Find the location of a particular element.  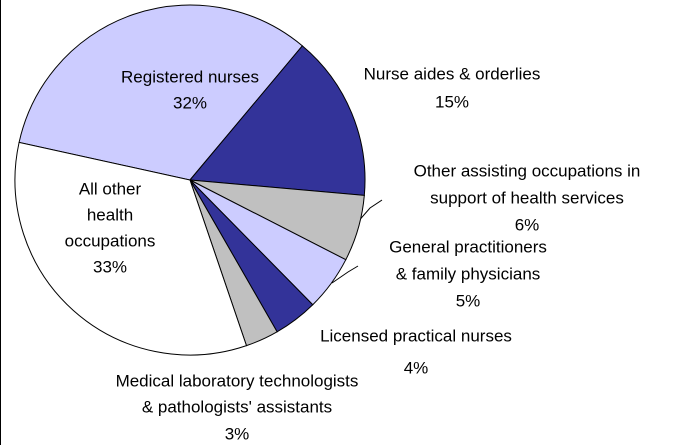

slice-label: Registered nurses is located at coordinates (190, 76).